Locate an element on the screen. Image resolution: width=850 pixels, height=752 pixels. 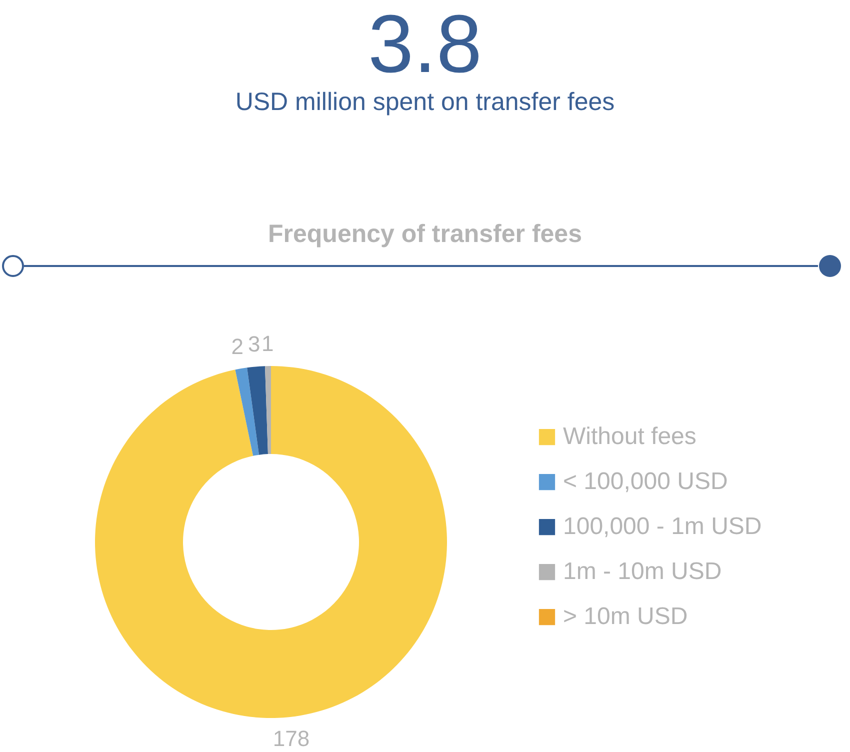
text: 3.8 is located at coordinates (425, 45).